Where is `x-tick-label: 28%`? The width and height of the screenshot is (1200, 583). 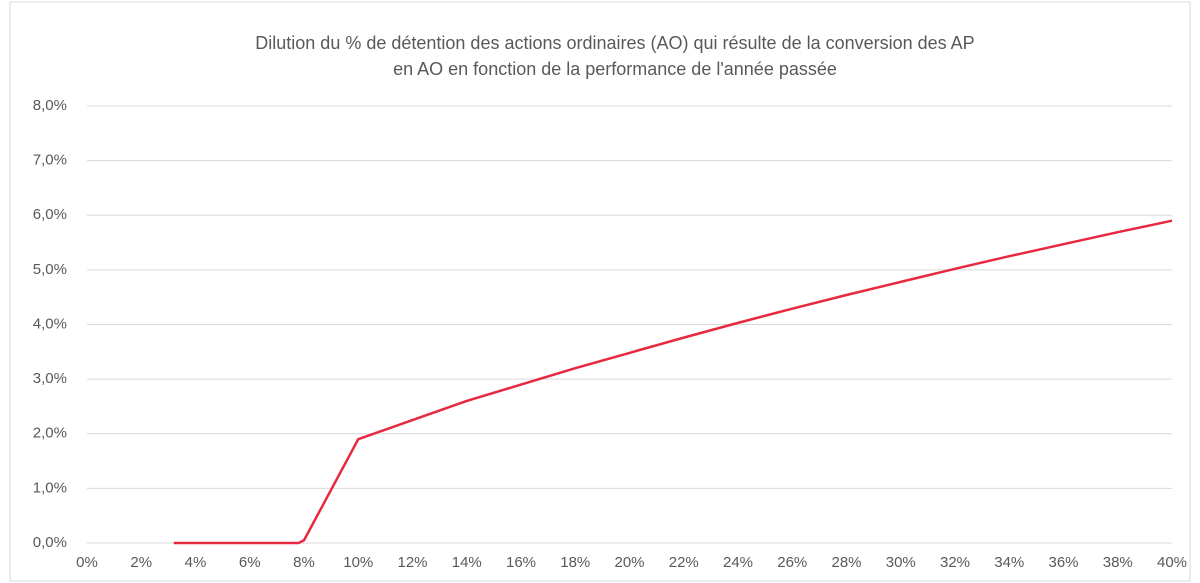
x-tick-label: 28% is located at coordinates (846, 562).